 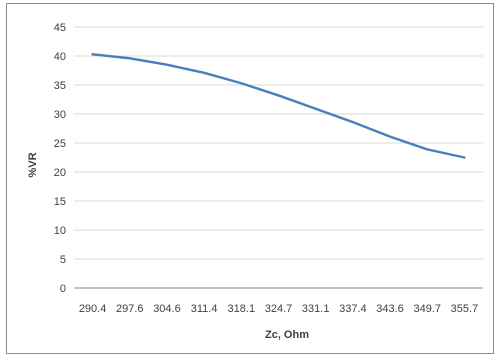 I want to click on x-tick-label: 349.7, so click(x=427, y=309).